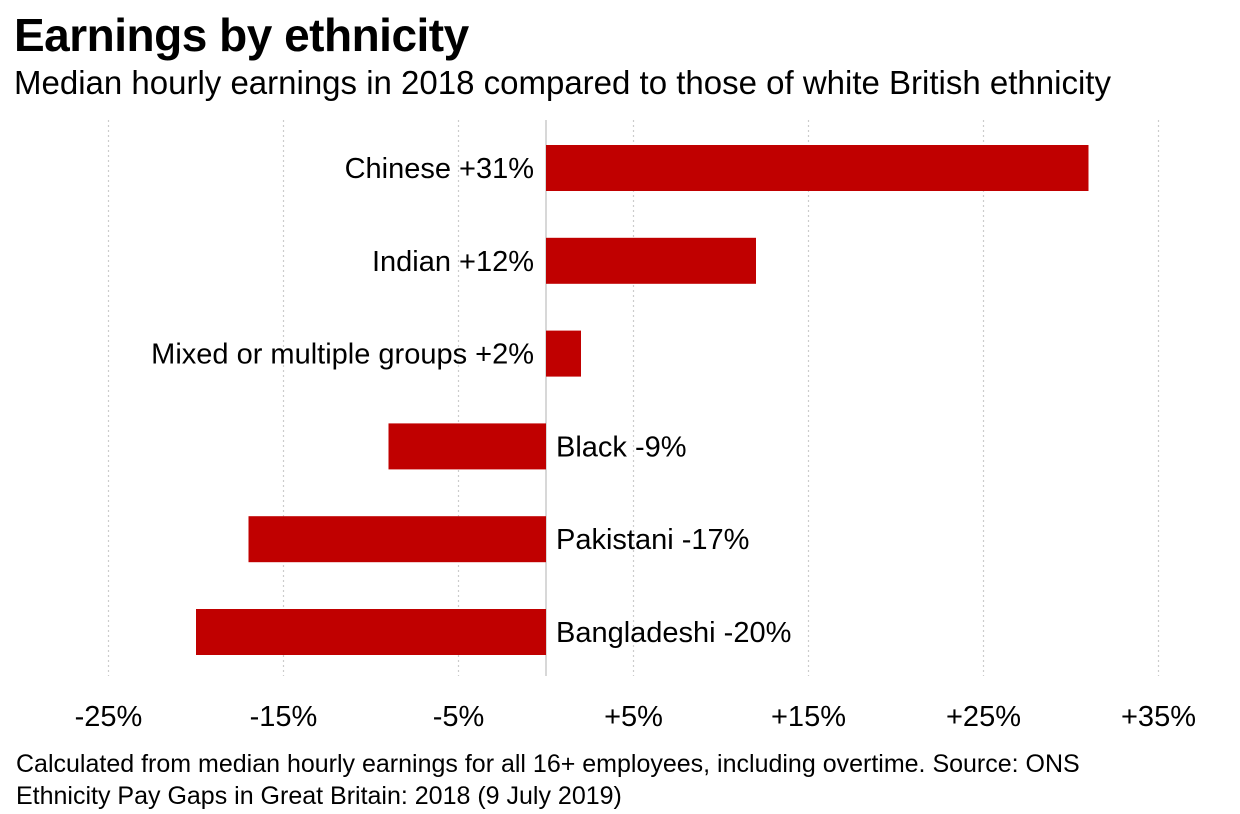 The image size is (1240, 814). What do you see at coordinates (651, 260) in the screenshot?
I see `bar-indian` at bounding box center [651, 260].